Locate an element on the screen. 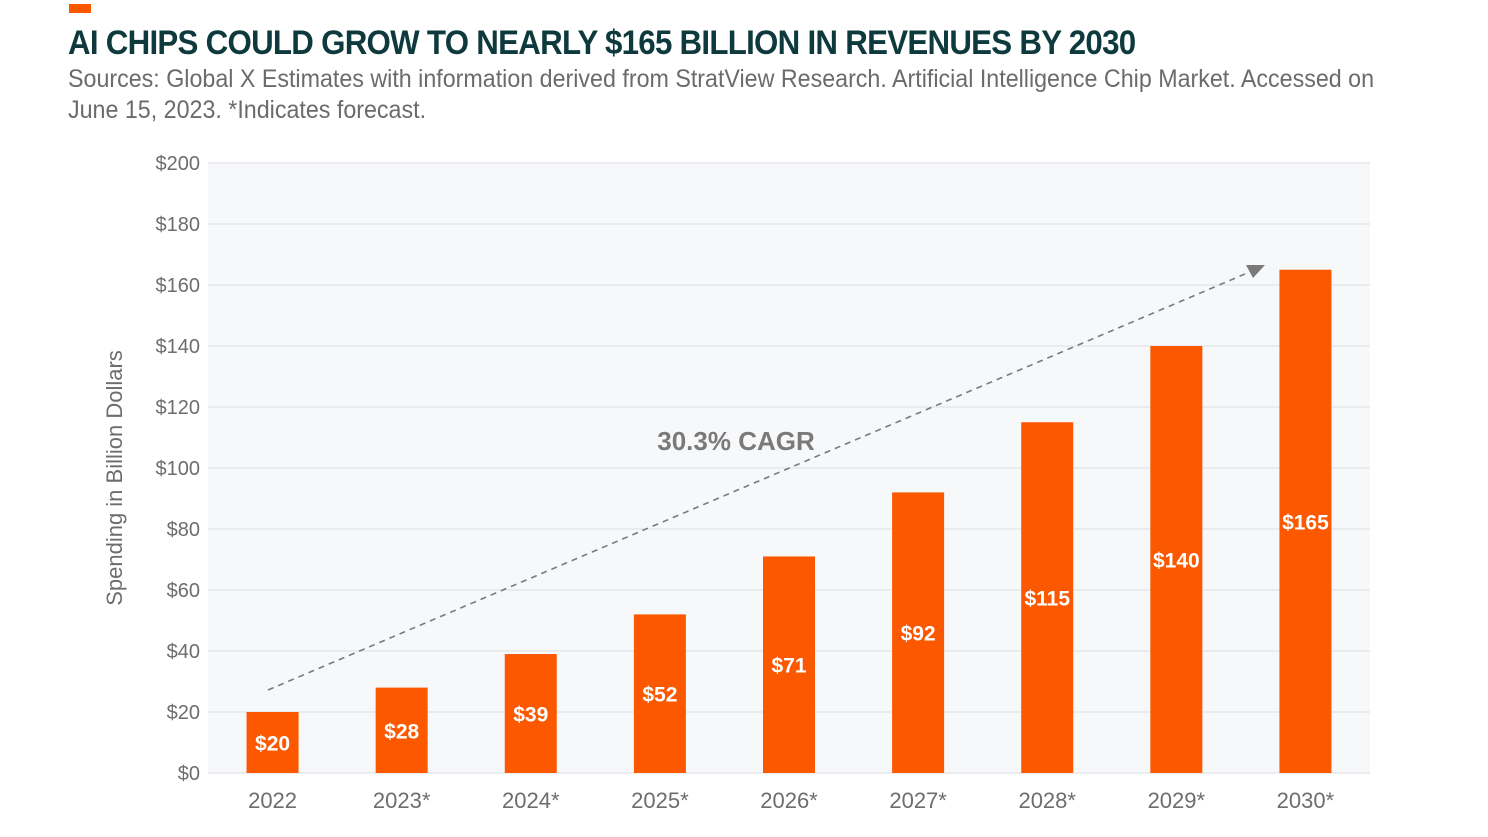  x-tick-label: 2026* is located at coordinates (789, 800).